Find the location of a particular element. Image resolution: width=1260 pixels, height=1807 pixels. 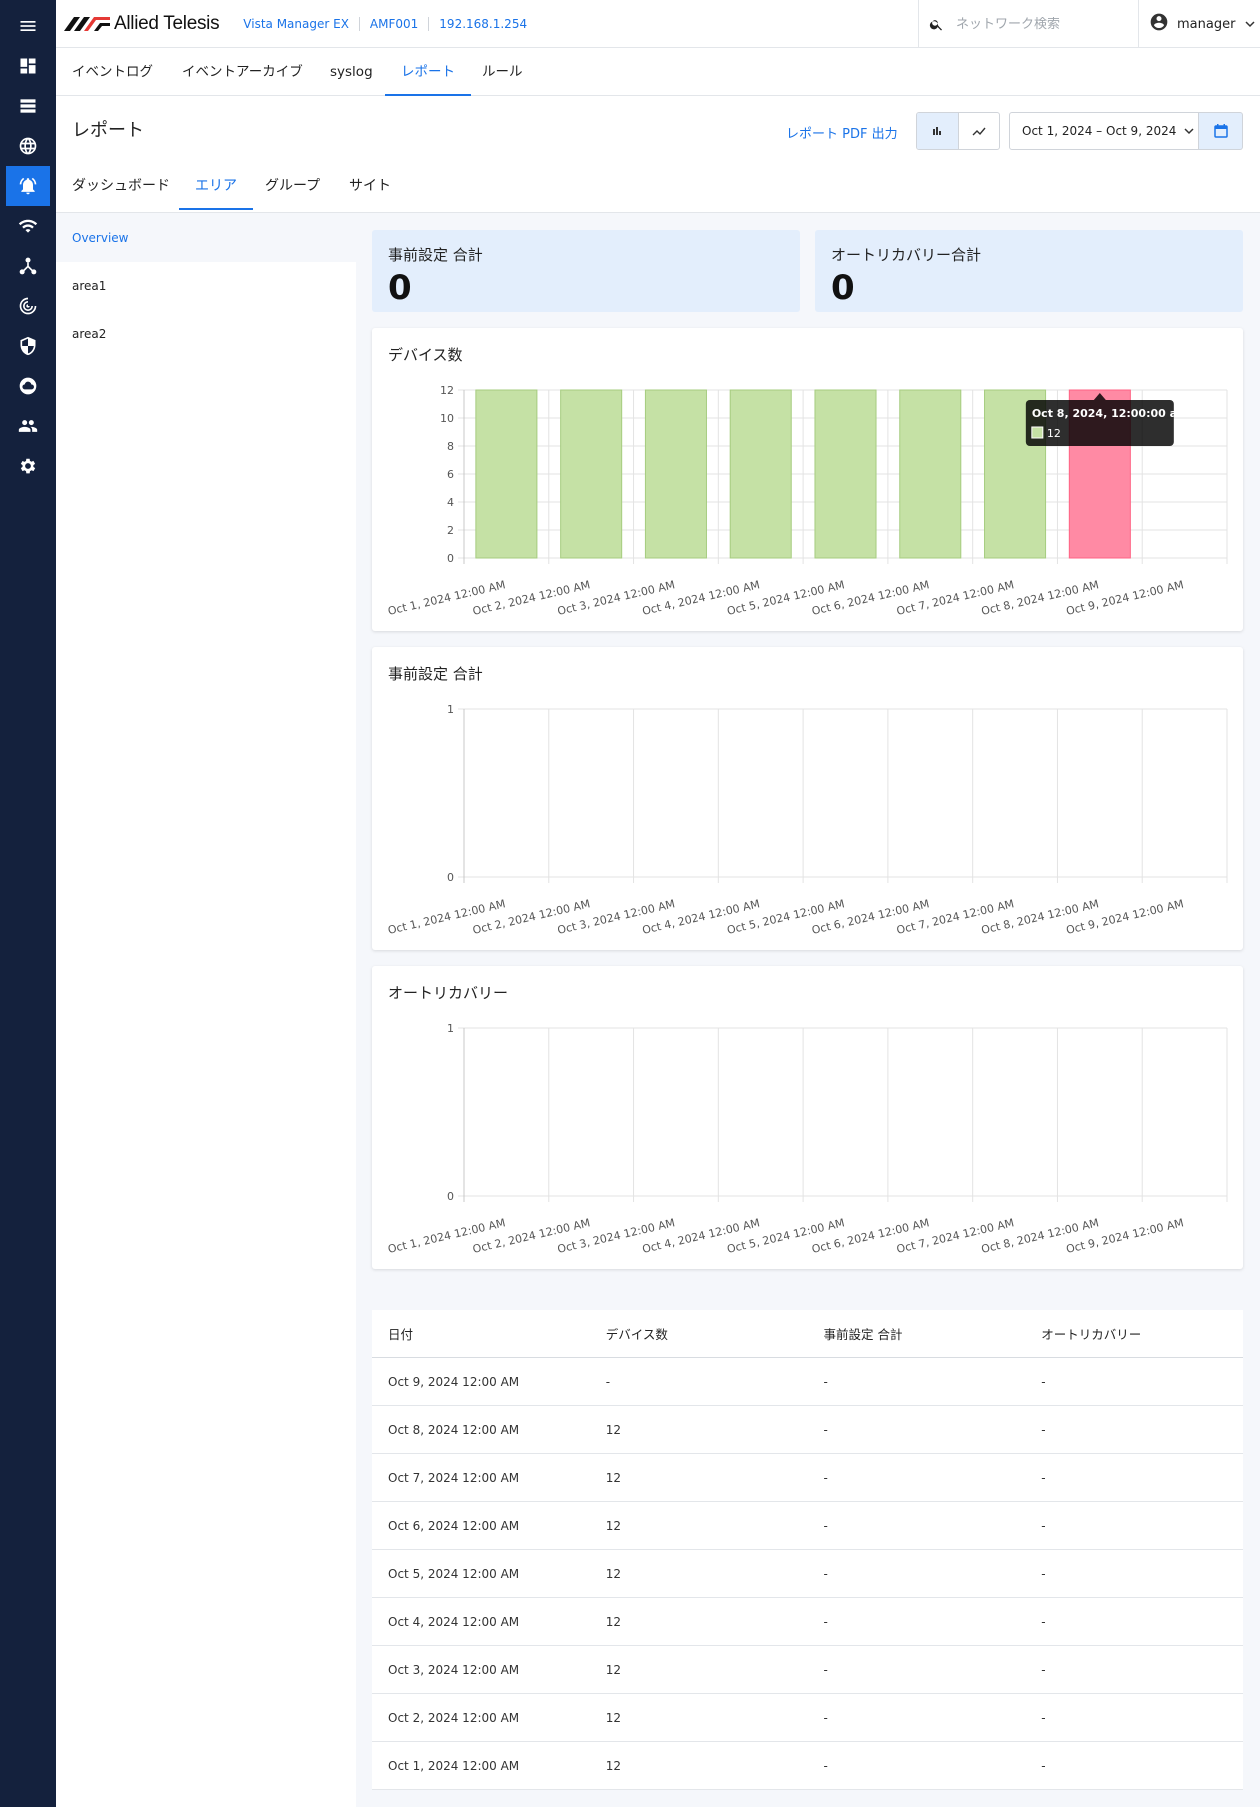

column-header-autorecovery: オートリカバリー is located at coordinates (1091, 1334).